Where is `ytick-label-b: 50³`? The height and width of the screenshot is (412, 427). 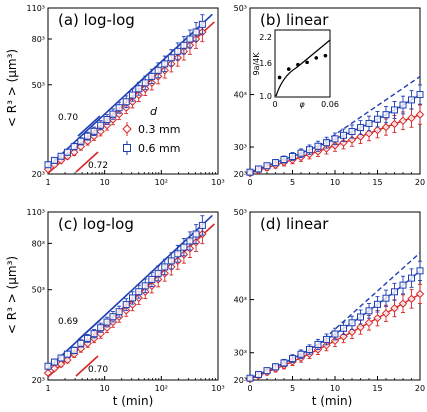 ytick-label-b: 50³ is located at coordinates (240, 8).